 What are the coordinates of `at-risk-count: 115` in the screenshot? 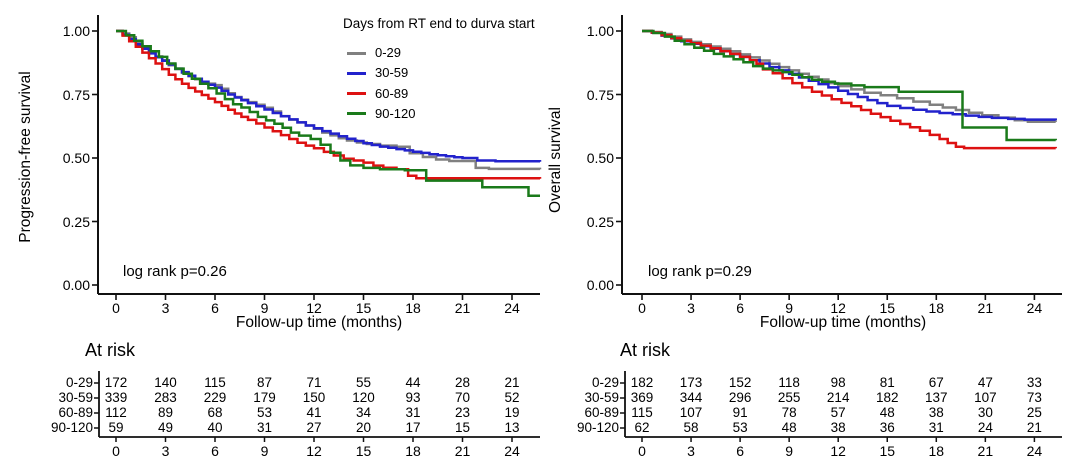 It's located at (215, 382).